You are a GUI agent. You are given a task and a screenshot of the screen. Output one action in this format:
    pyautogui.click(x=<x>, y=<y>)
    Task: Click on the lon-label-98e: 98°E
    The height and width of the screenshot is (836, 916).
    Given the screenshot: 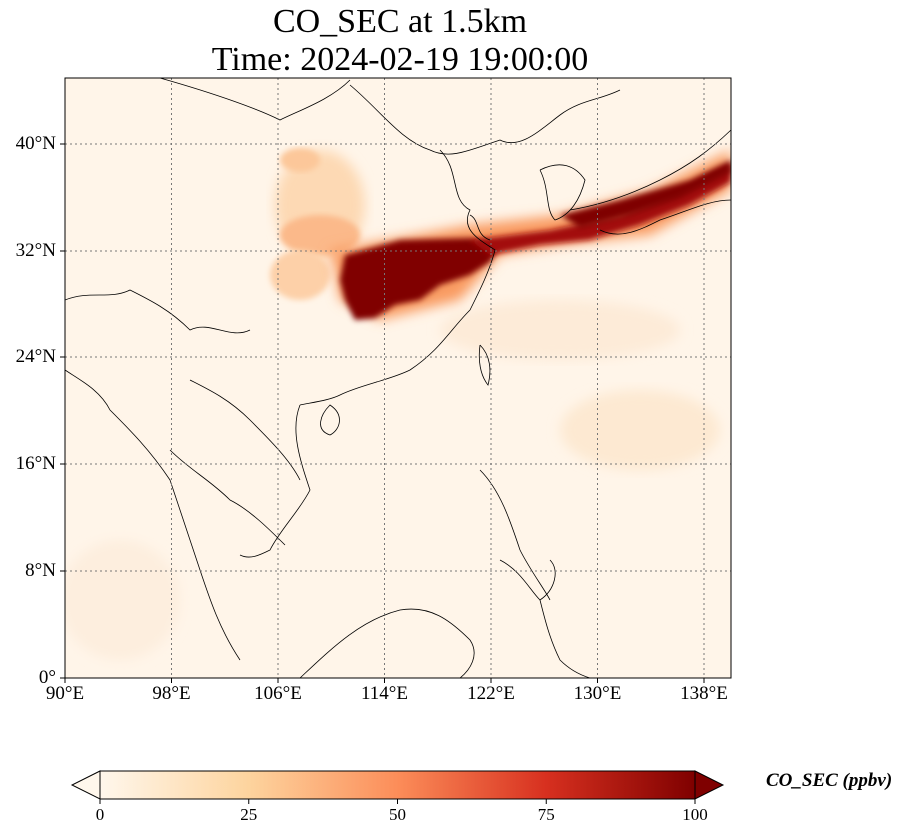 What is the action you would take?
    pyautogui.click(x=171, y=693)
    